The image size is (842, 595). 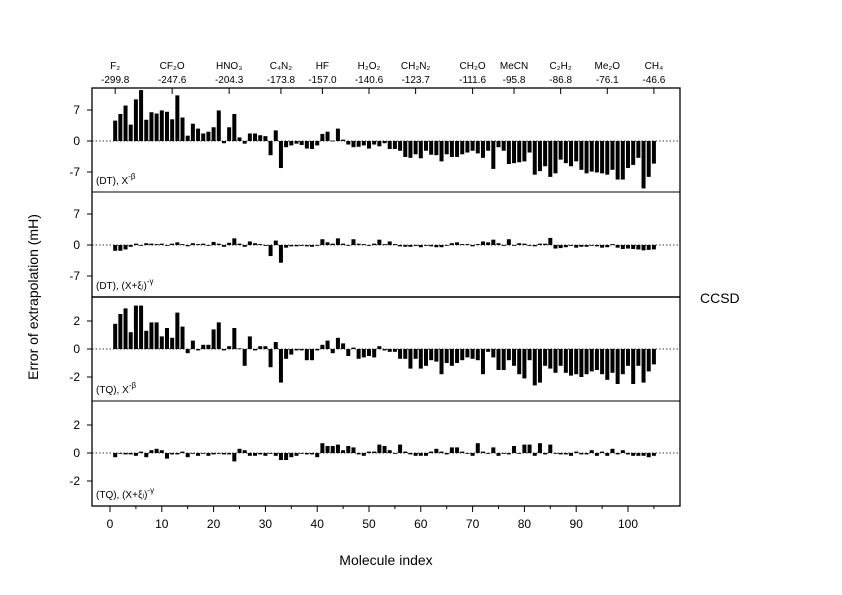 What do you see at coordinates (76, 453) in the screenshot?
I see `y-tick-label: 0` at bounding box center [76, 453].